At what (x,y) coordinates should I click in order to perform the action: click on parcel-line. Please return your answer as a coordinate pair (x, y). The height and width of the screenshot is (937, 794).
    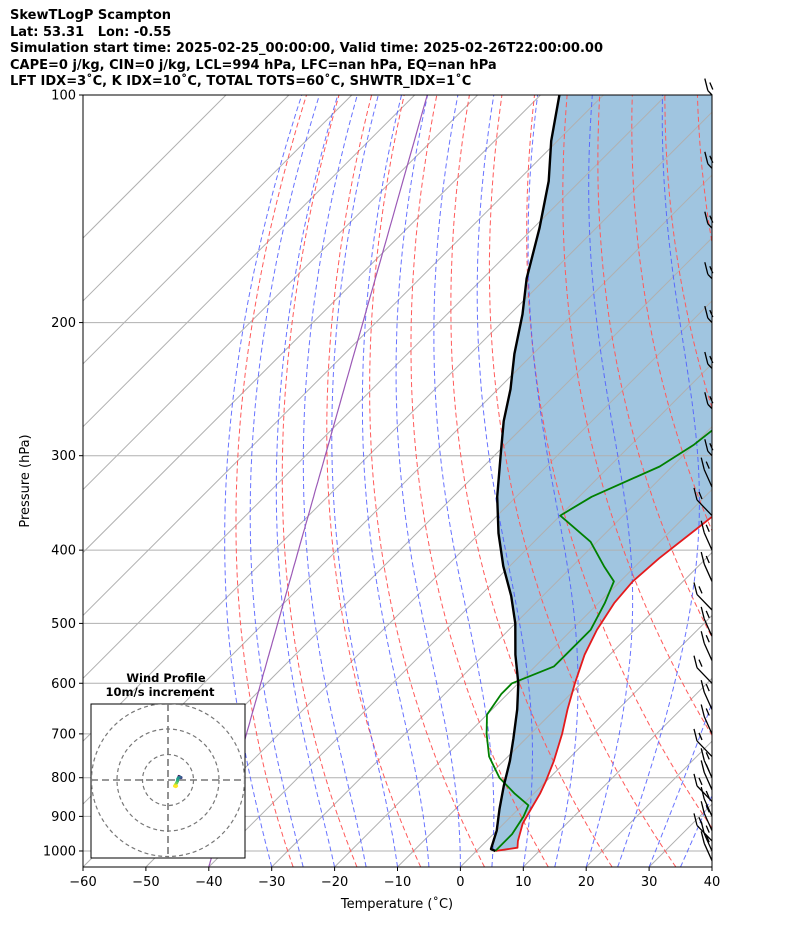
    Looking at the image, I should click on (525, 474).